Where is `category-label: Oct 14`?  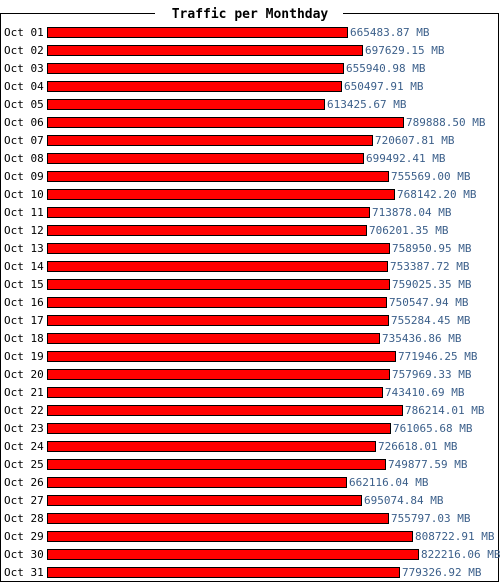
category-label: Oct 14 is located at coordinates (24, 266).